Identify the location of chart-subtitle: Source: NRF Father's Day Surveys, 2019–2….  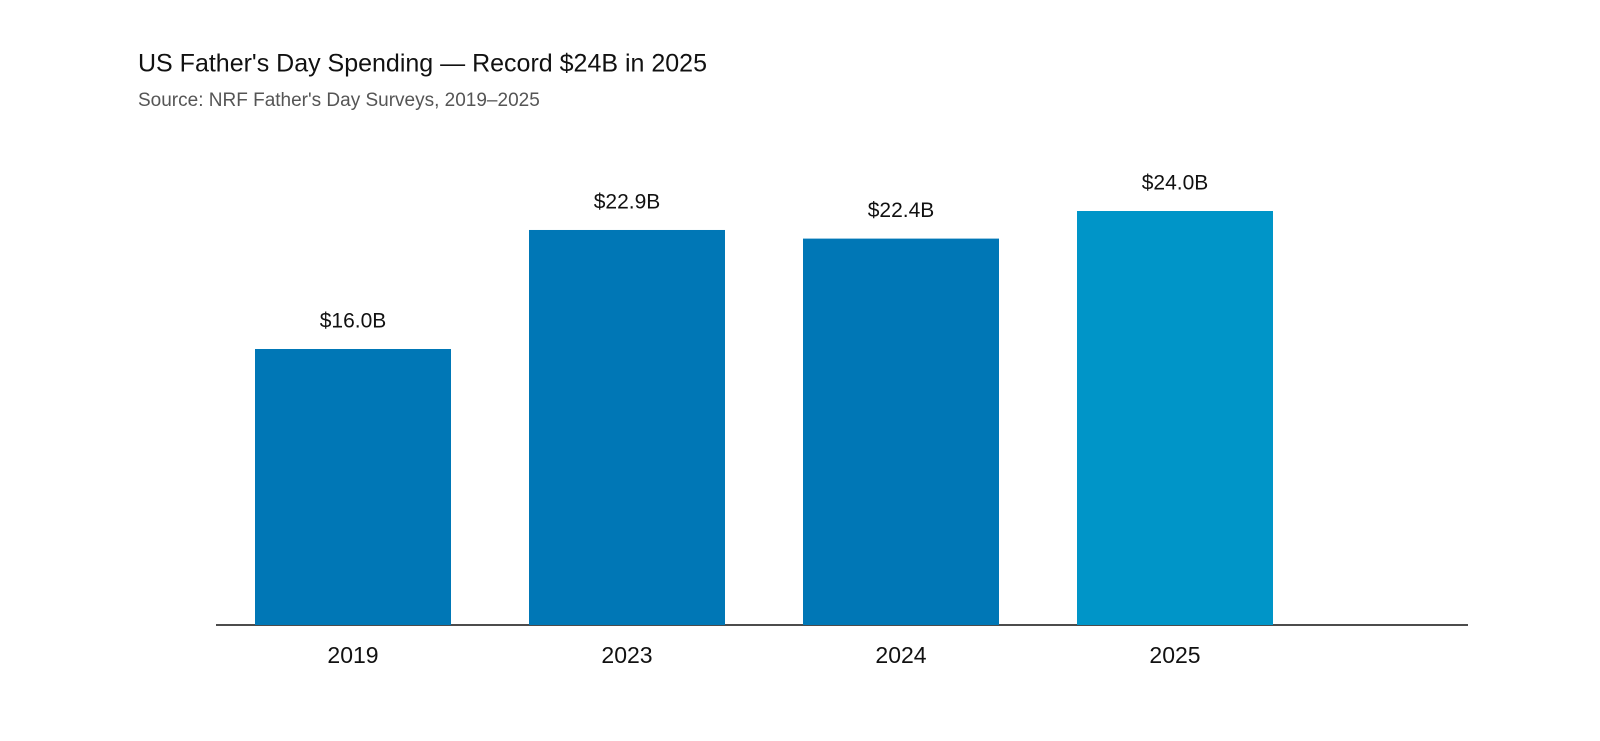
(339, 100).